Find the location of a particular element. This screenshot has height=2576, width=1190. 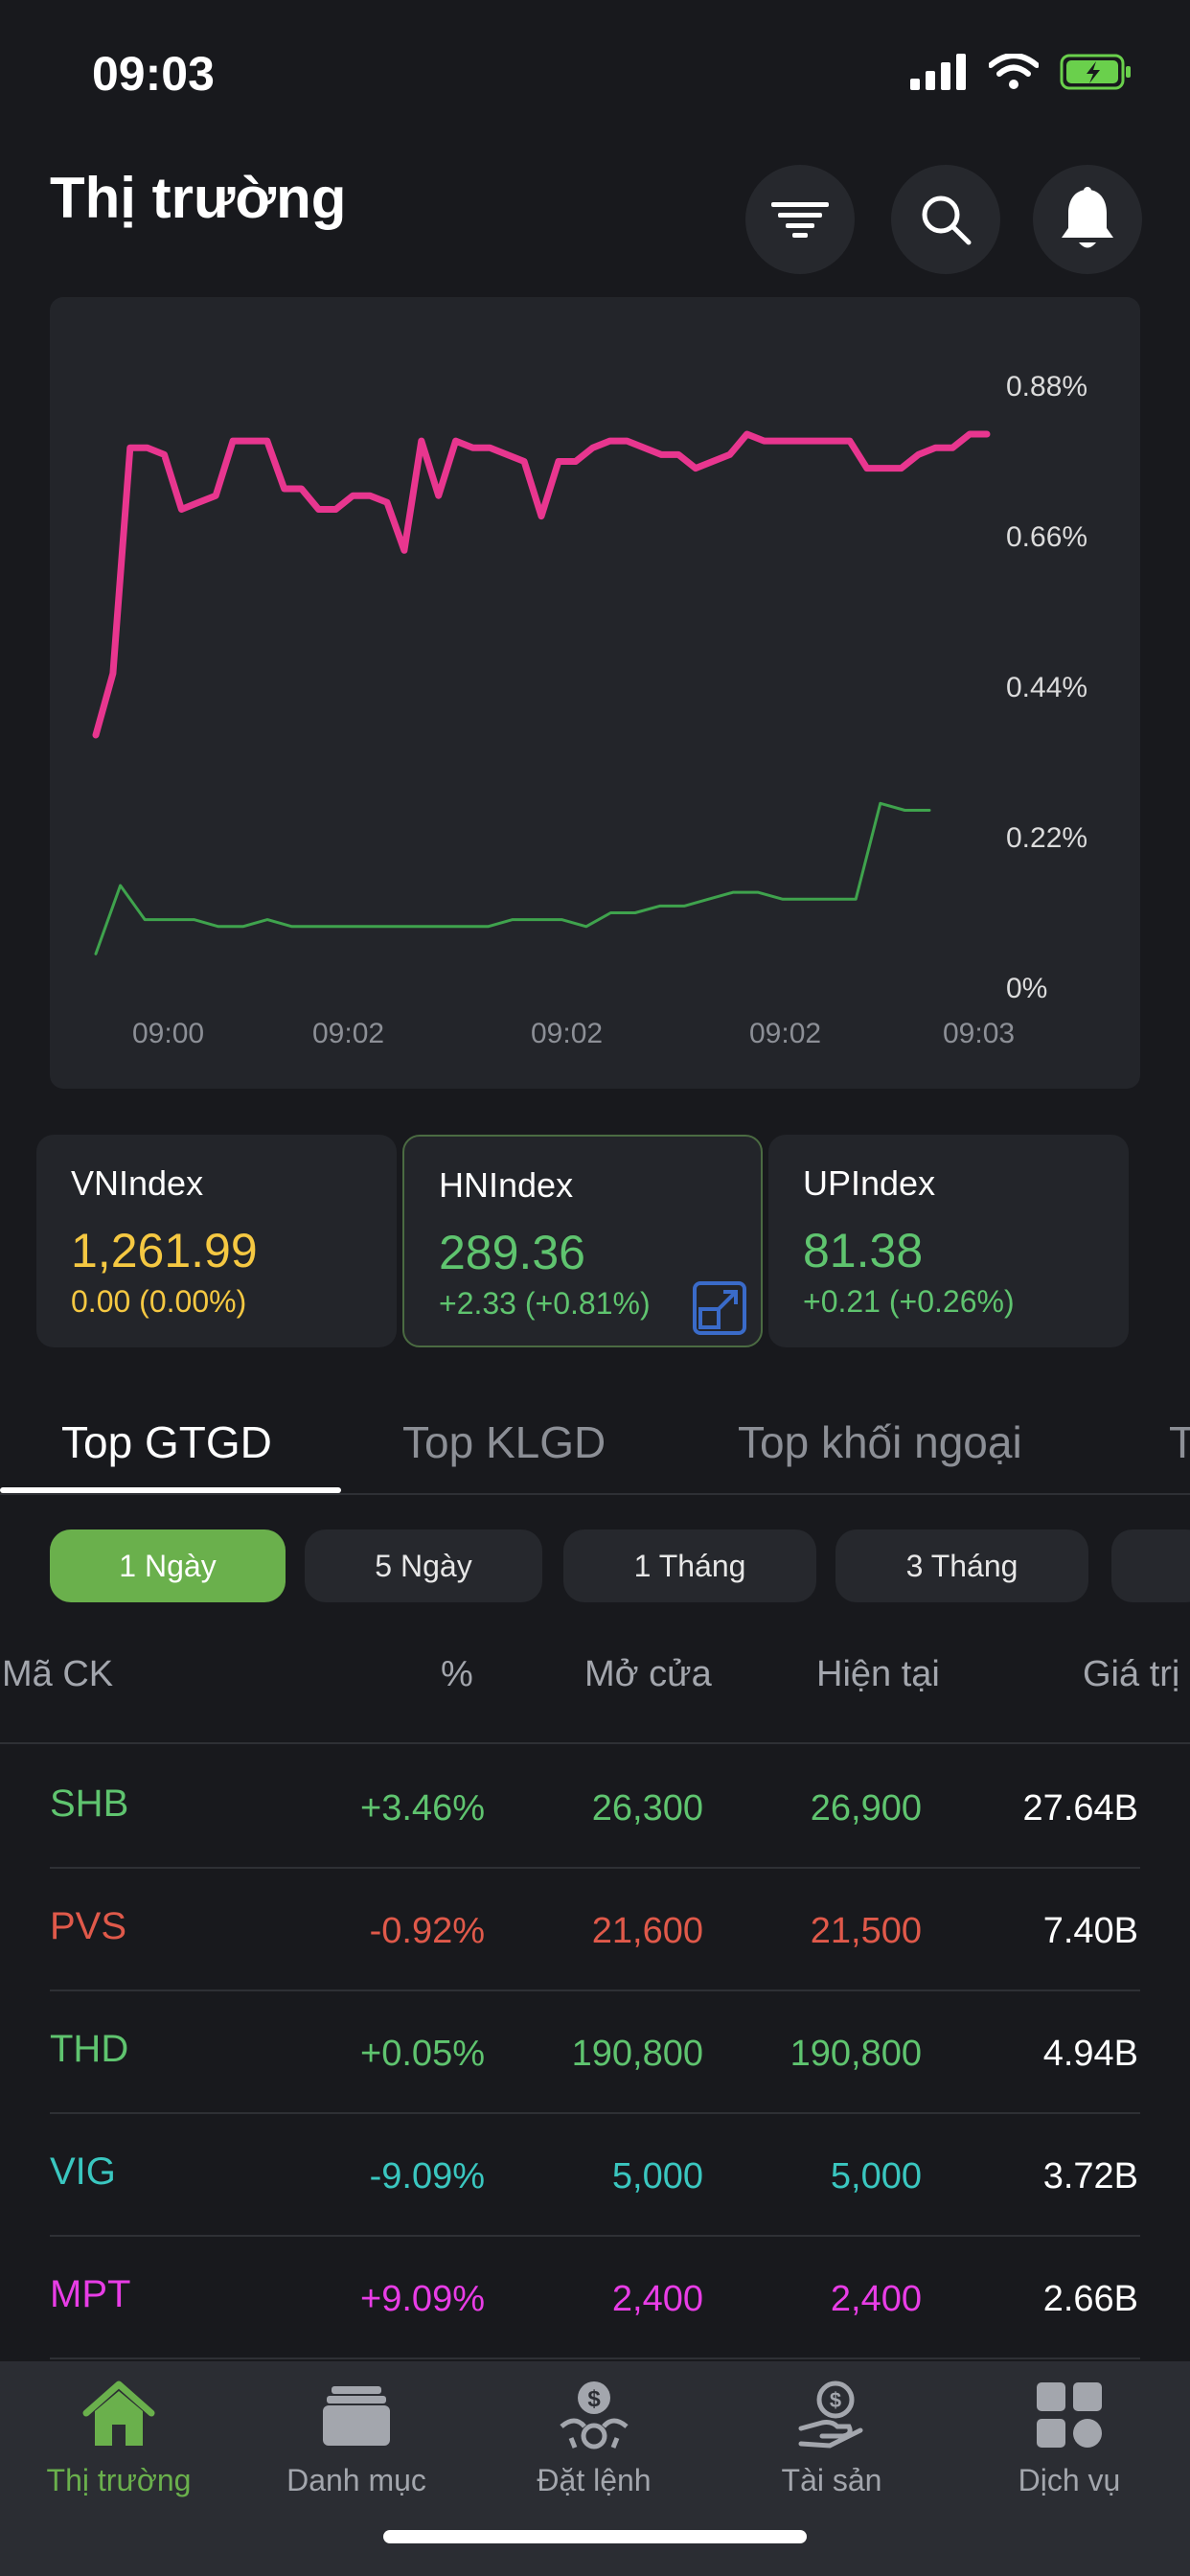

row-value: 4.94B is located at coordinates (1090, 2054).